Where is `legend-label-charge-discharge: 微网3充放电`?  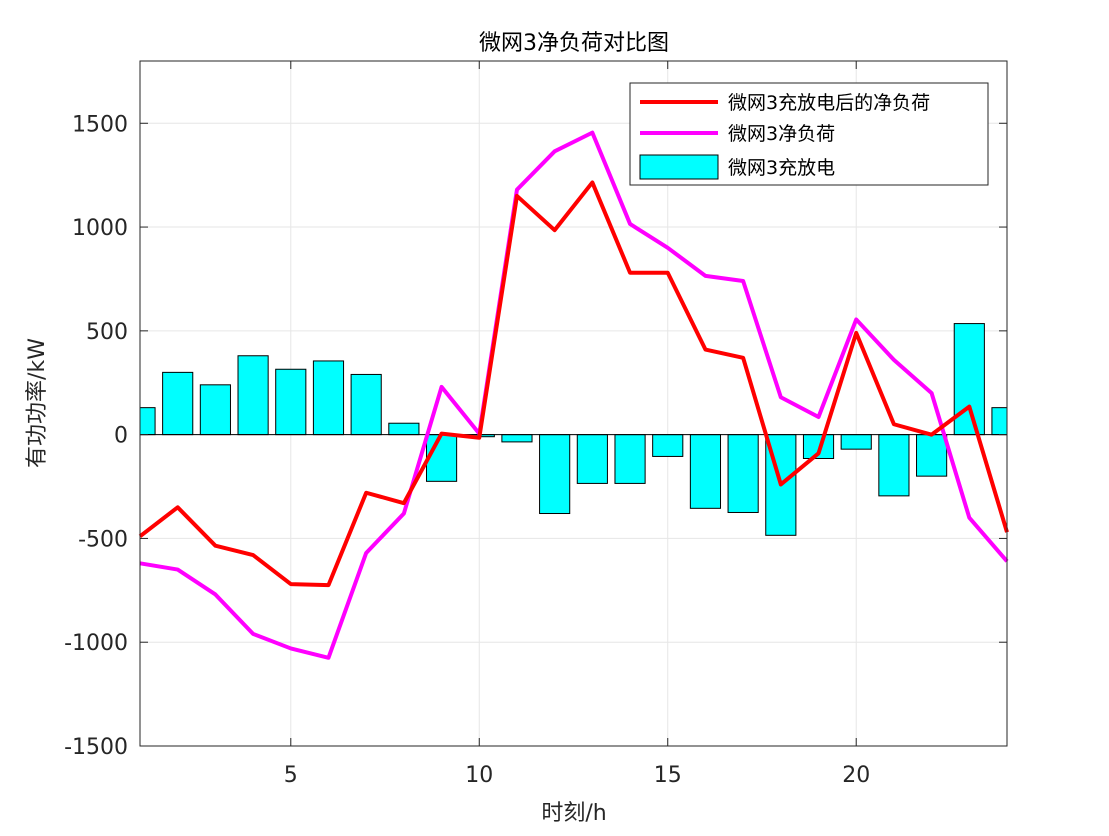 legend-label-charge-discharge: 微网3充放电 is located at coordinates (781, 168).